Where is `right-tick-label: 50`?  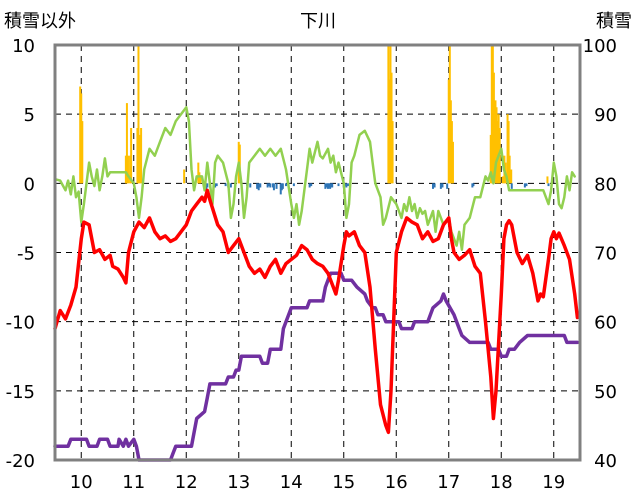
right-tick-label: 50 is located at coordinates (605, 392).